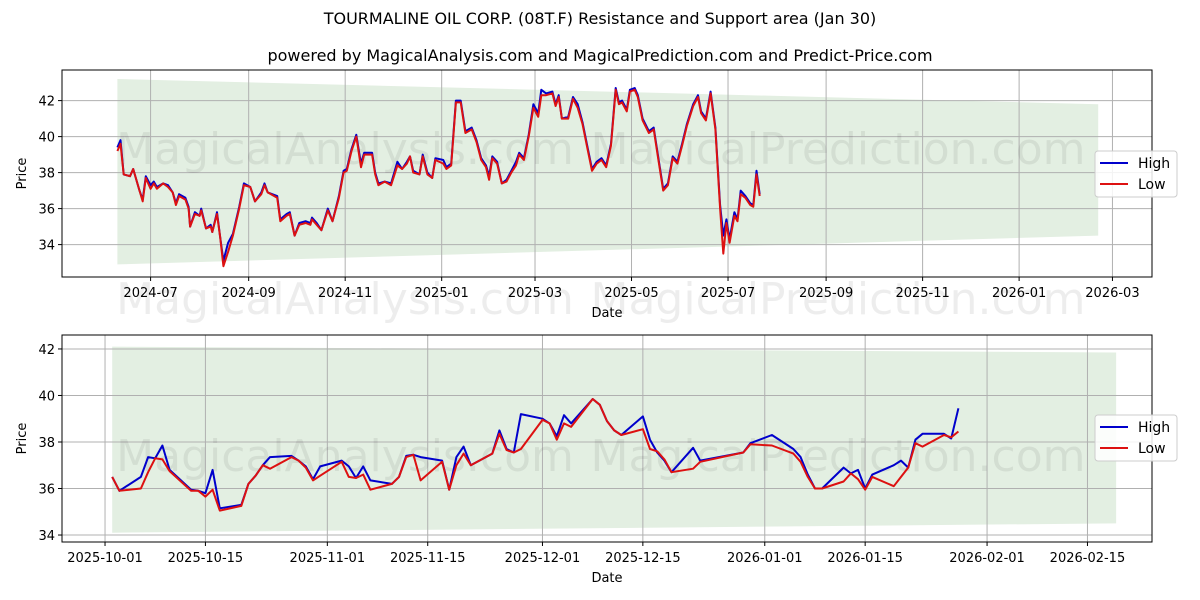  Describe the element at coordinates (249, 293) in the screenshot. I see `x-tick-label: 2024-09` at that location.